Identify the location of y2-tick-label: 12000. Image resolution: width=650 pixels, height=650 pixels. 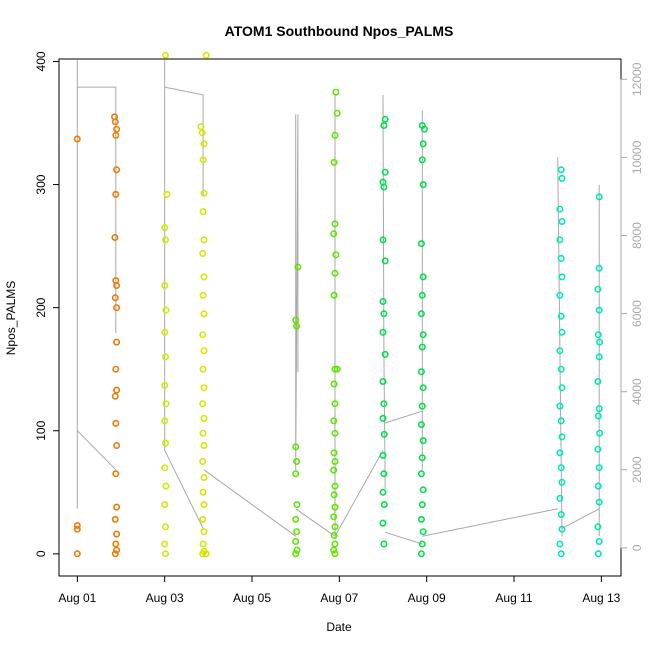
(637, 79).